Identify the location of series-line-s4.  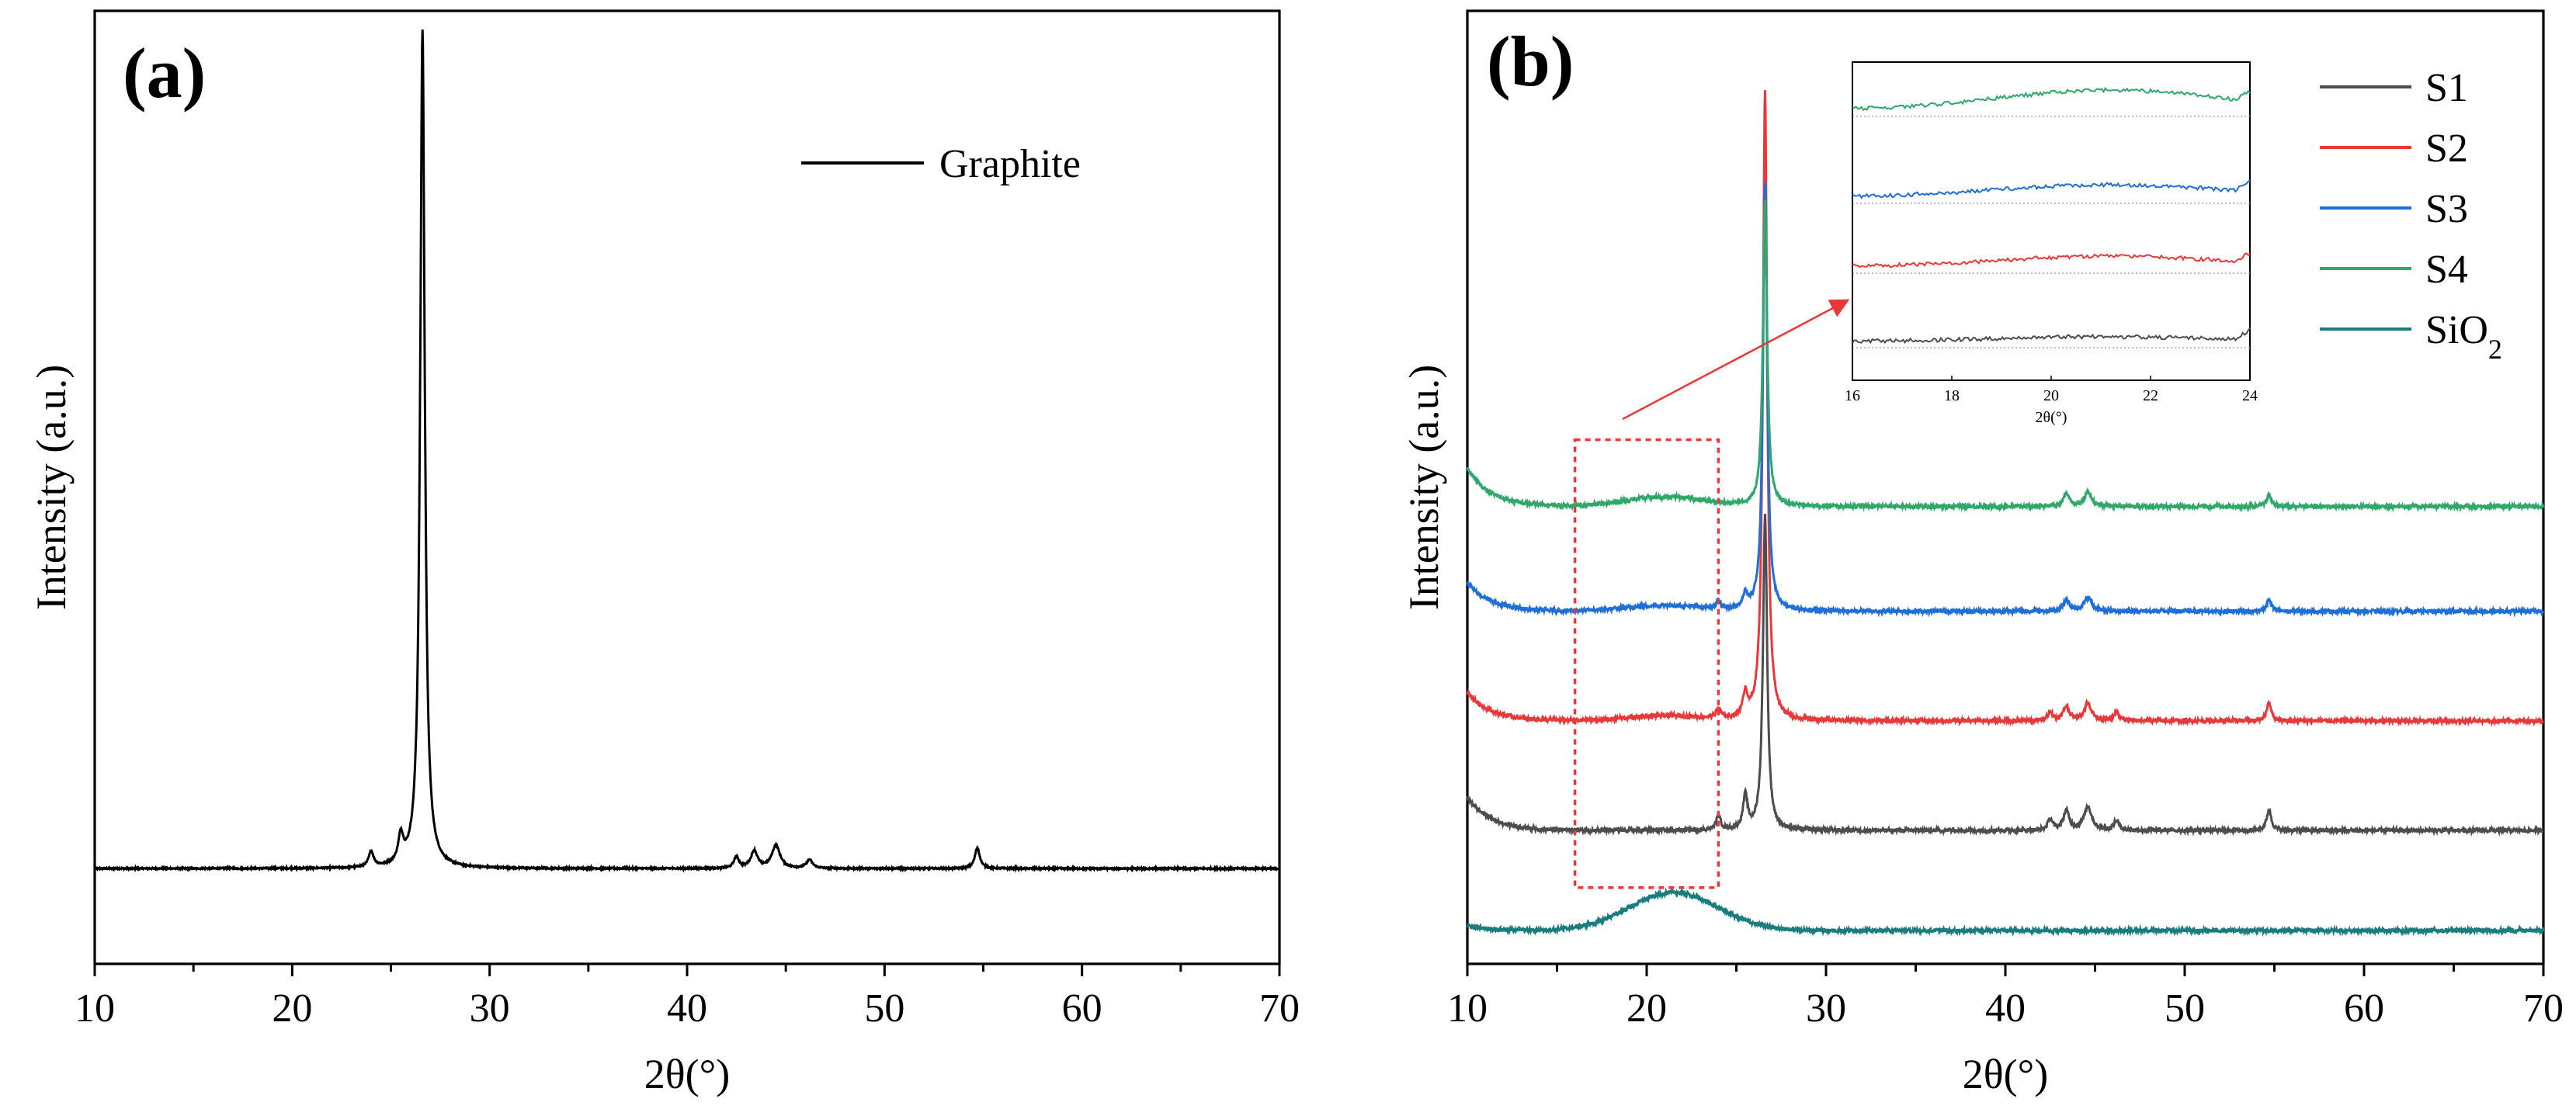
(2005, 356).